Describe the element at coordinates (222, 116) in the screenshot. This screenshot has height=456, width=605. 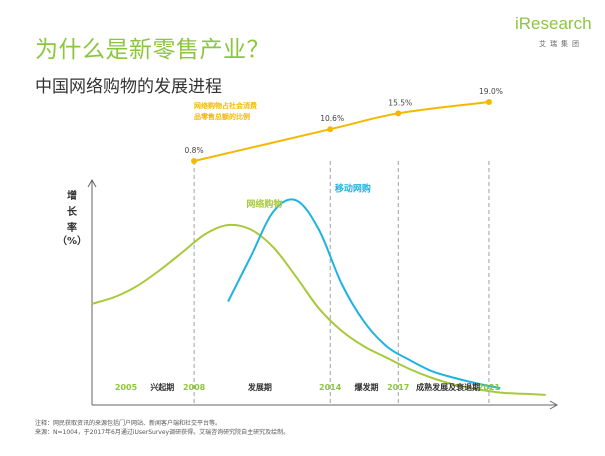
I see `penetration-legend-line: 品零售总额的比例` at that location.